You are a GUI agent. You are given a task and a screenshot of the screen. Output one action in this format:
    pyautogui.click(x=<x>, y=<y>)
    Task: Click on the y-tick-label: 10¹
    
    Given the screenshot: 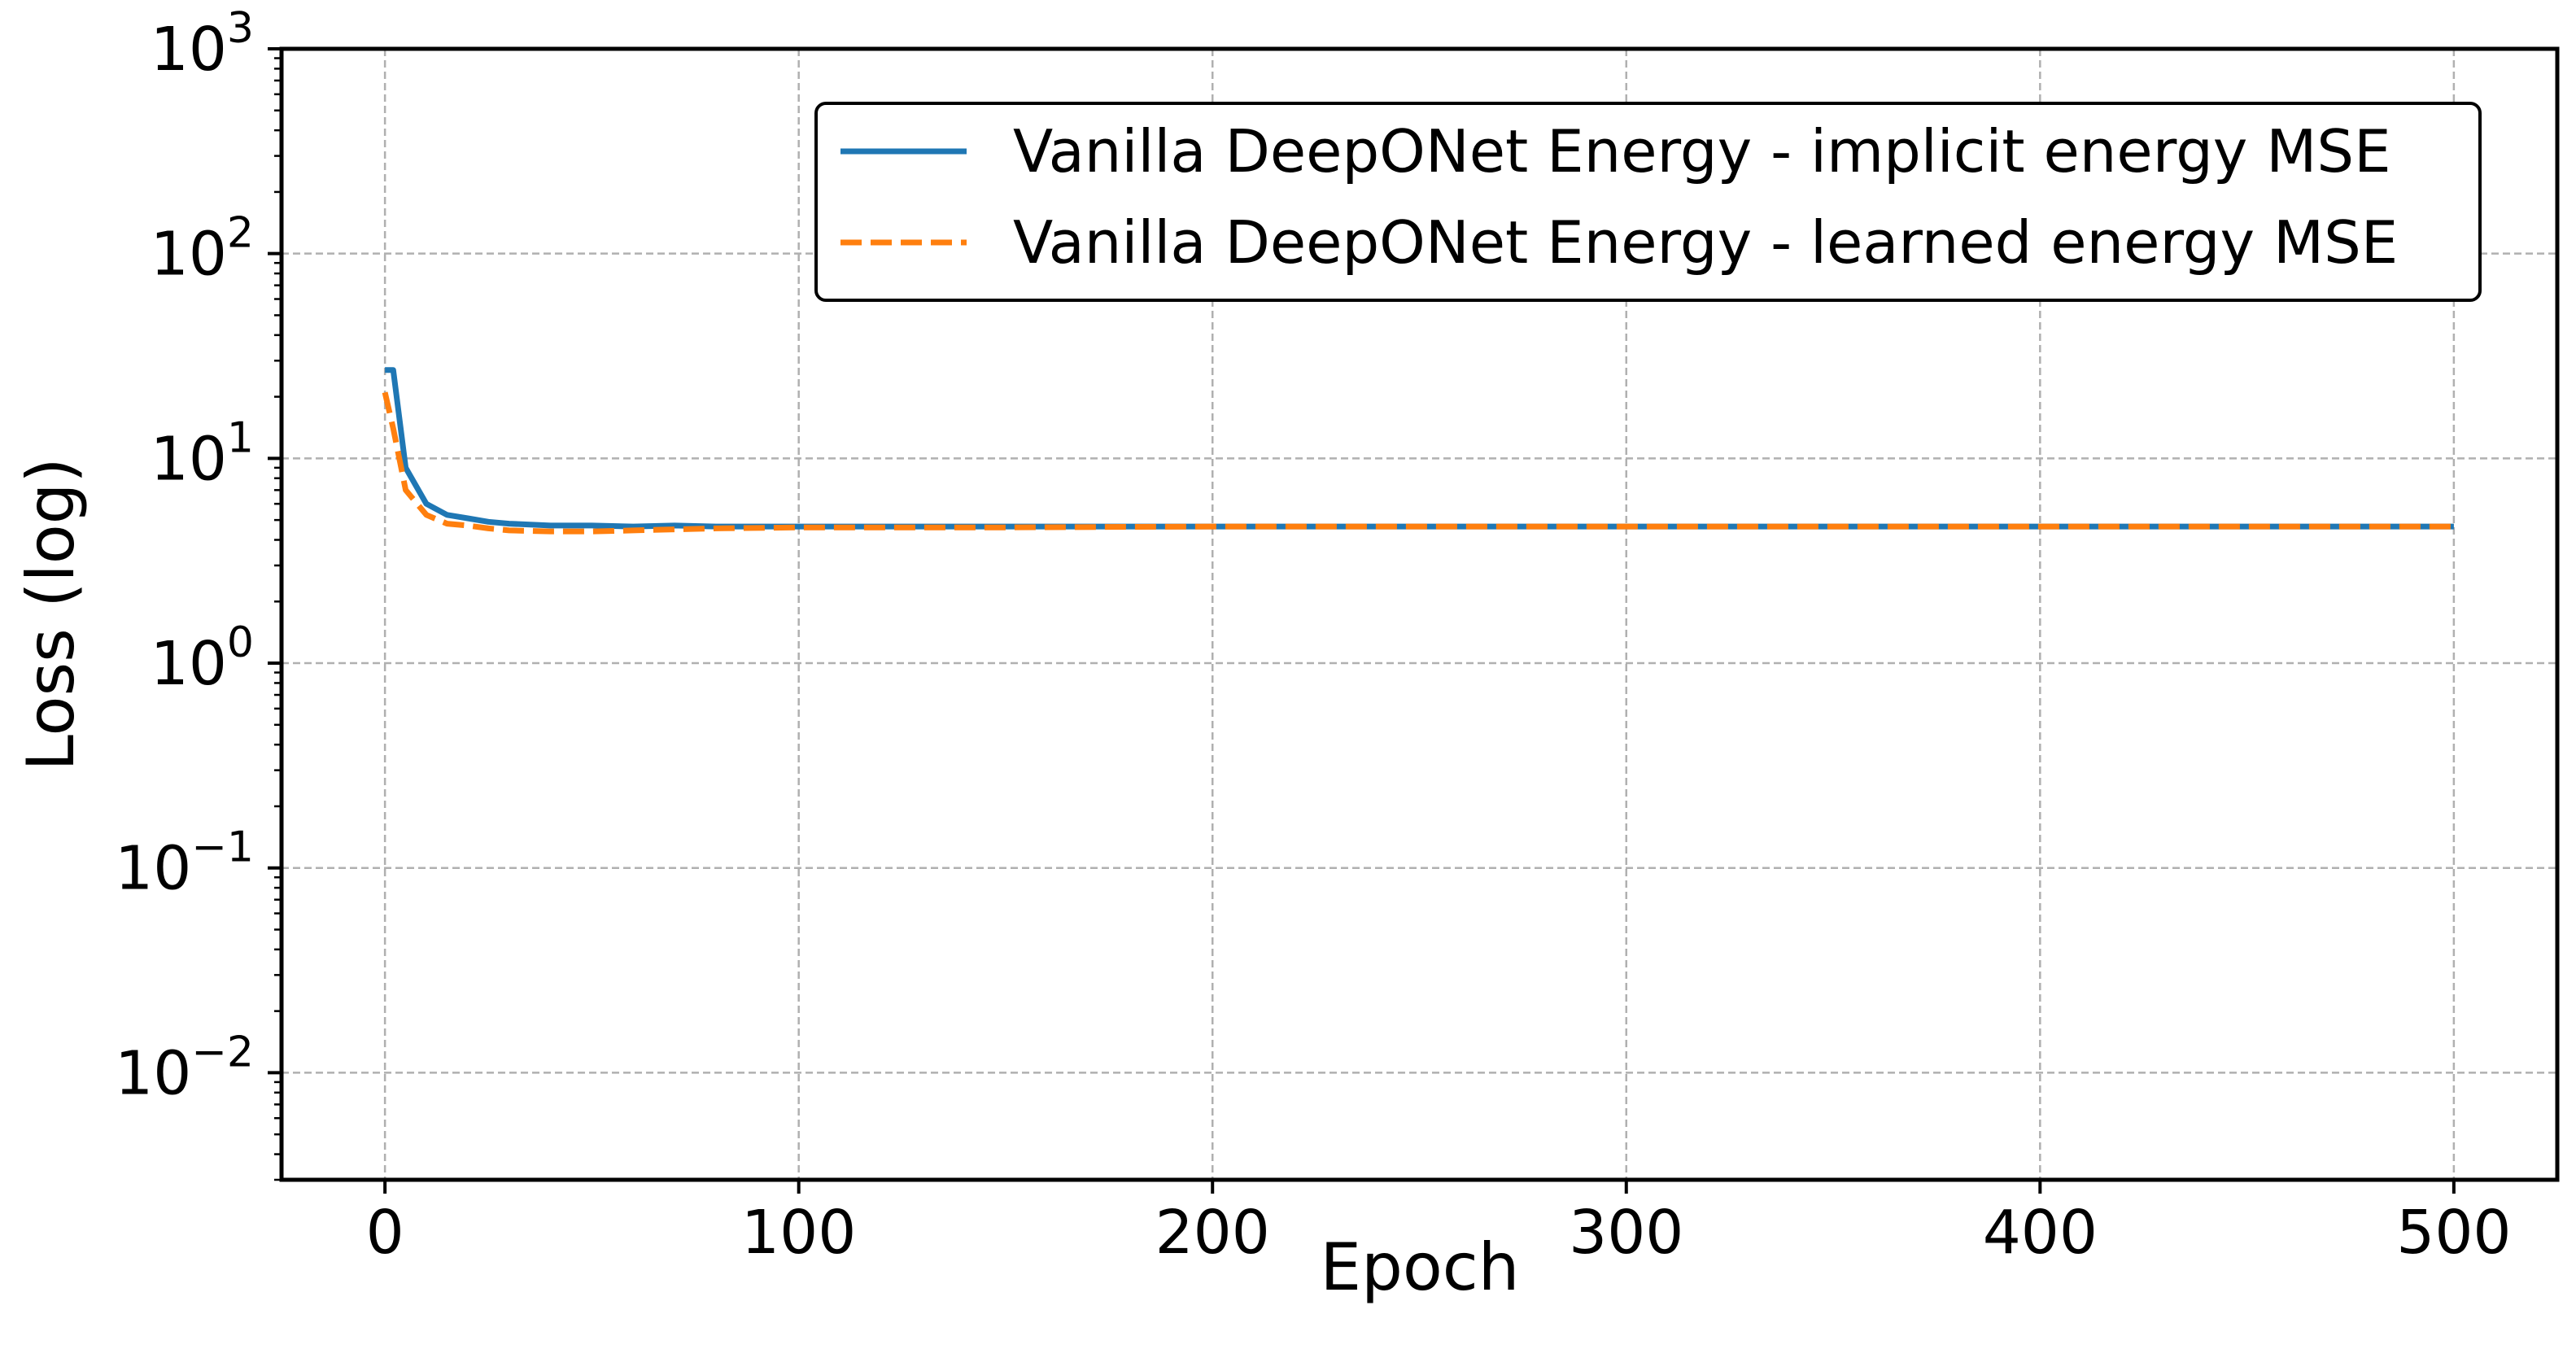 What is the action you would take?
    pyautogui.click(x=202, y=454)
    